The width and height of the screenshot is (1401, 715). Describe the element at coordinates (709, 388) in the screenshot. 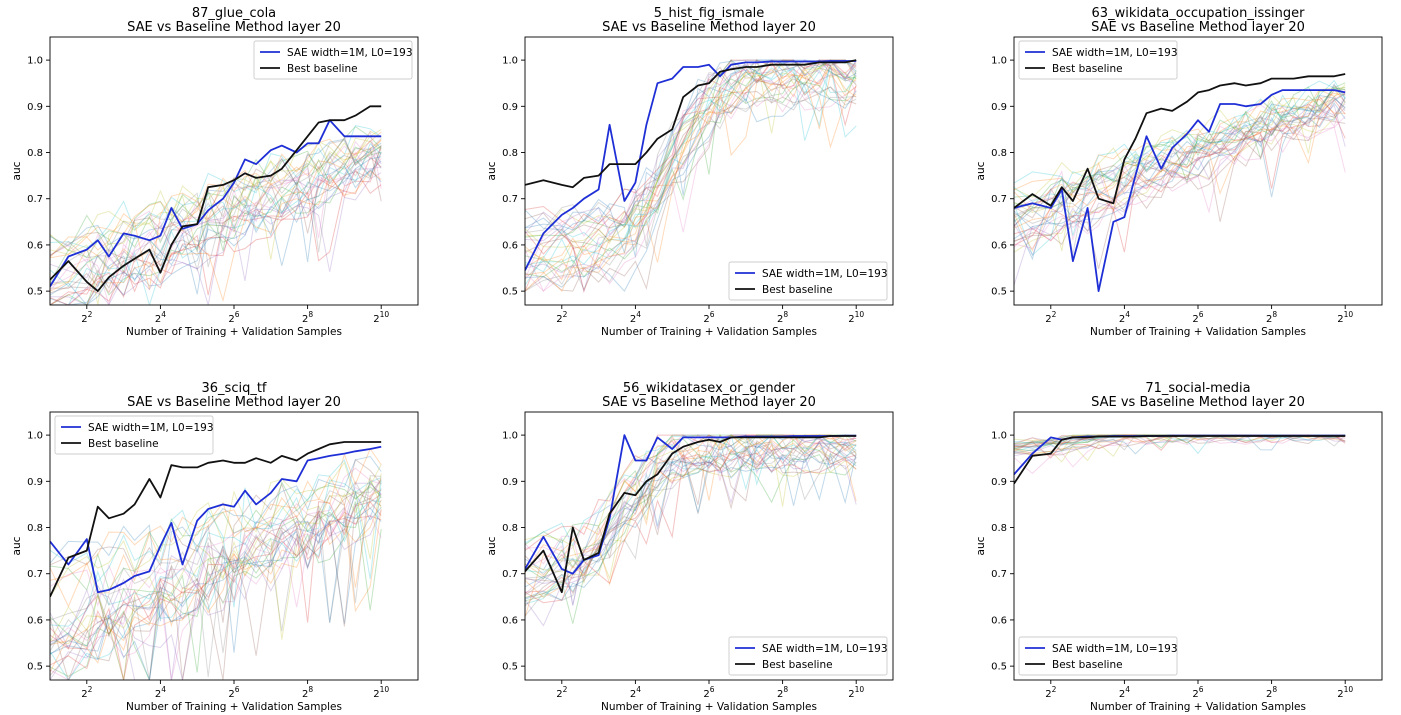

I see `chart-title: 56_wikidatasex_or_gender` at that location.